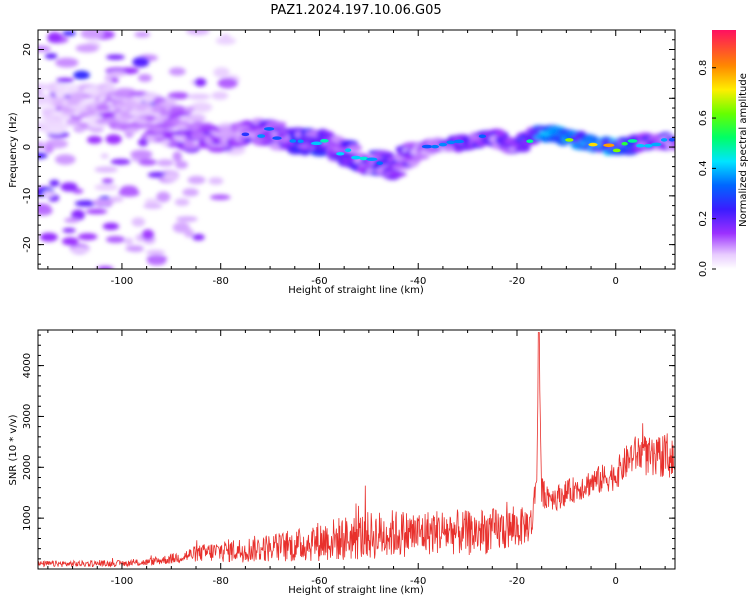 This screenshot has width=750, height=604. I want to click on spectrogram-xlabel: Height of straight line (km), so click(356, 290).